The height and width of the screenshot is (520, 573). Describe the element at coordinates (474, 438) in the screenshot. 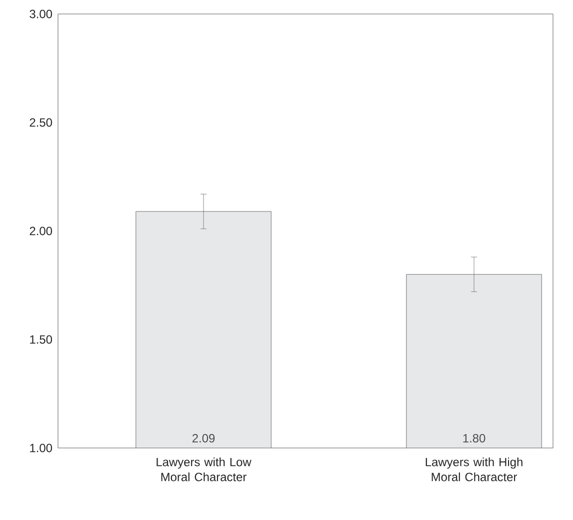

I see `data-label: 1.80` at that location.